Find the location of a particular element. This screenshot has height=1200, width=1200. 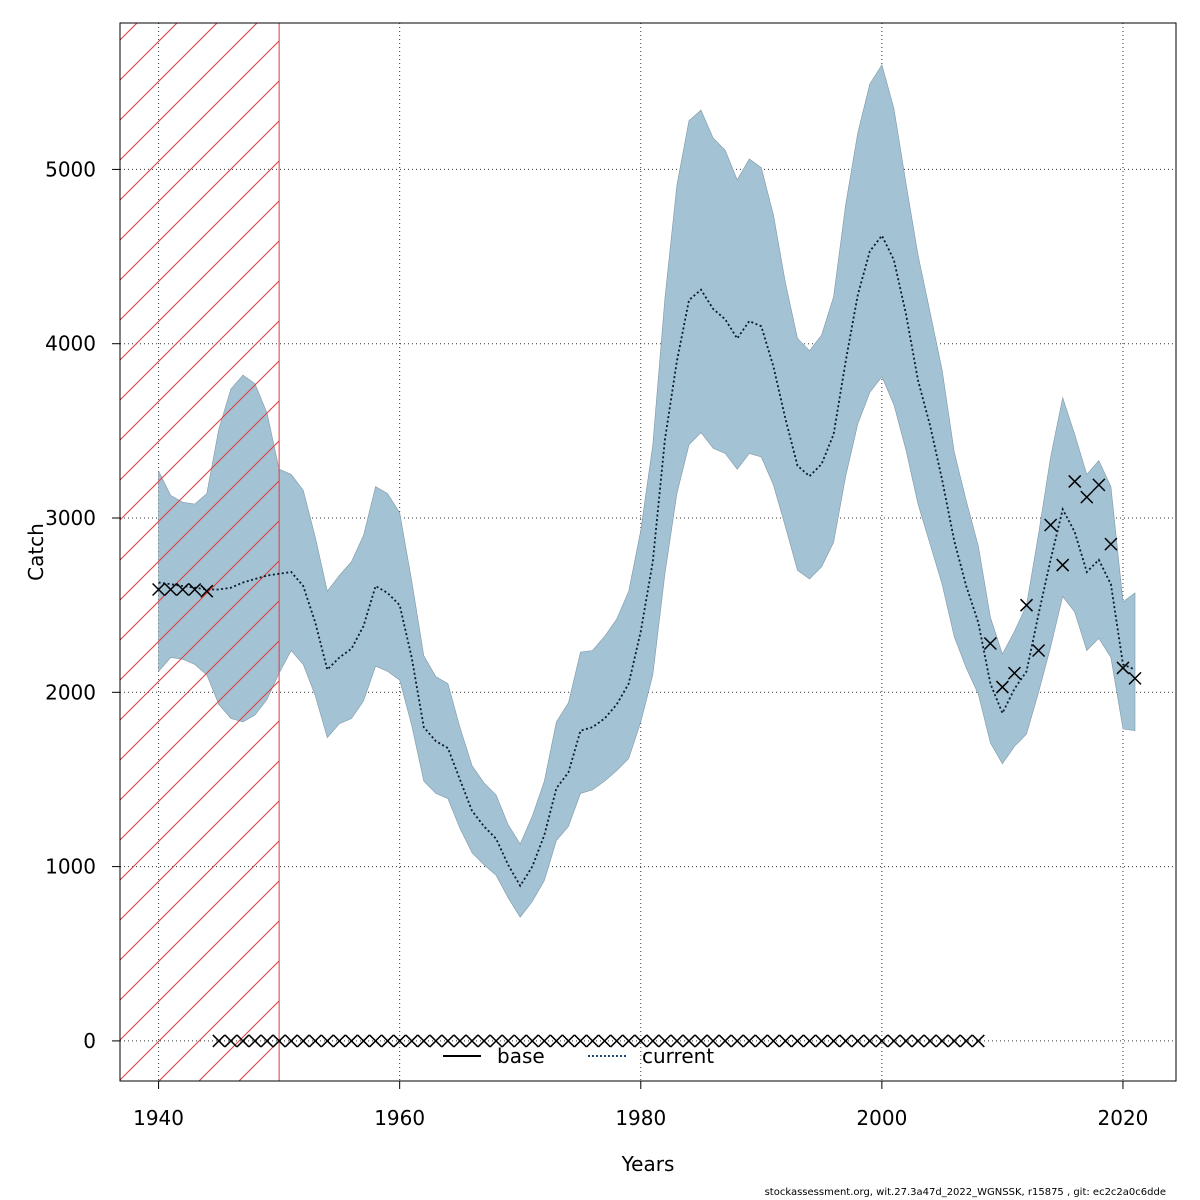

hatched-region is located at coordinates (200, 552).